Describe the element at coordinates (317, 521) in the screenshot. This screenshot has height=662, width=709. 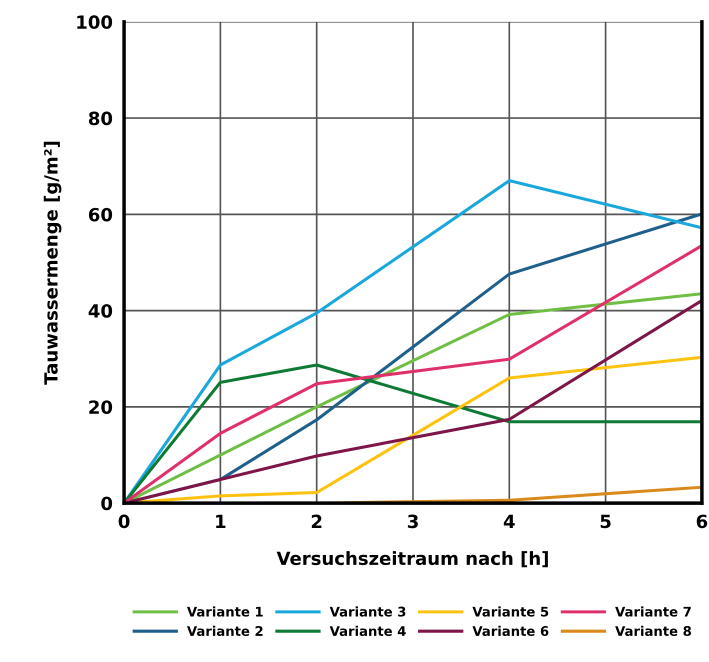
I see `x-tick-label: 2` at that location.